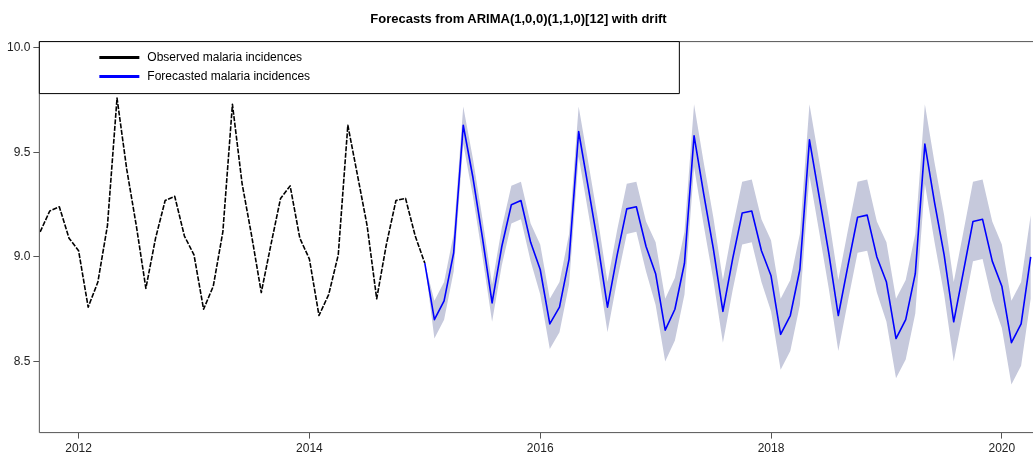 Image resolution: width=1033 pixels, height=463 pixels. I want to click on y-tick-label: 10.0, so click(19, 47).